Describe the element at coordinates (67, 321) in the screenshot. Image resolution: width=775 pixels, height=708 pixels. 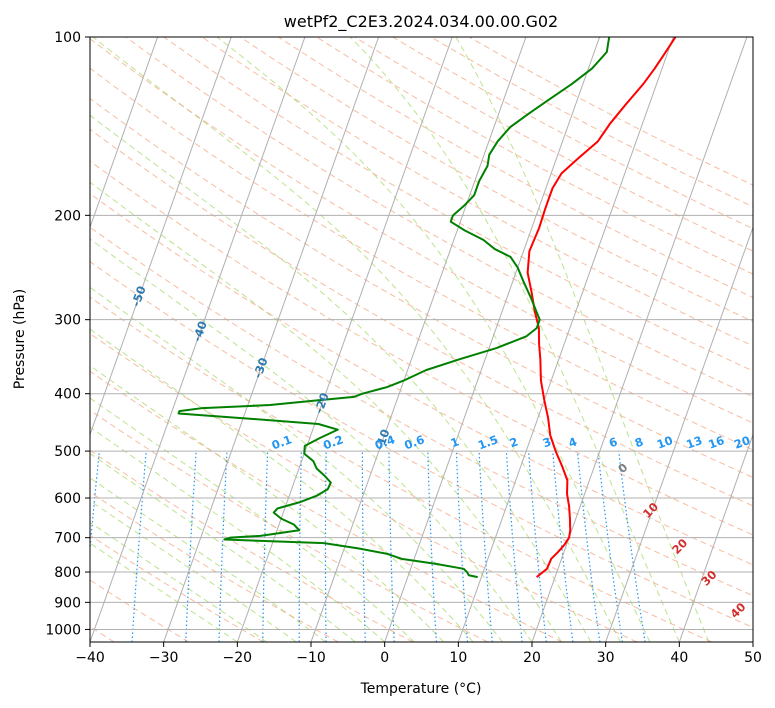
I see `y-tick-label: 300` at that location.